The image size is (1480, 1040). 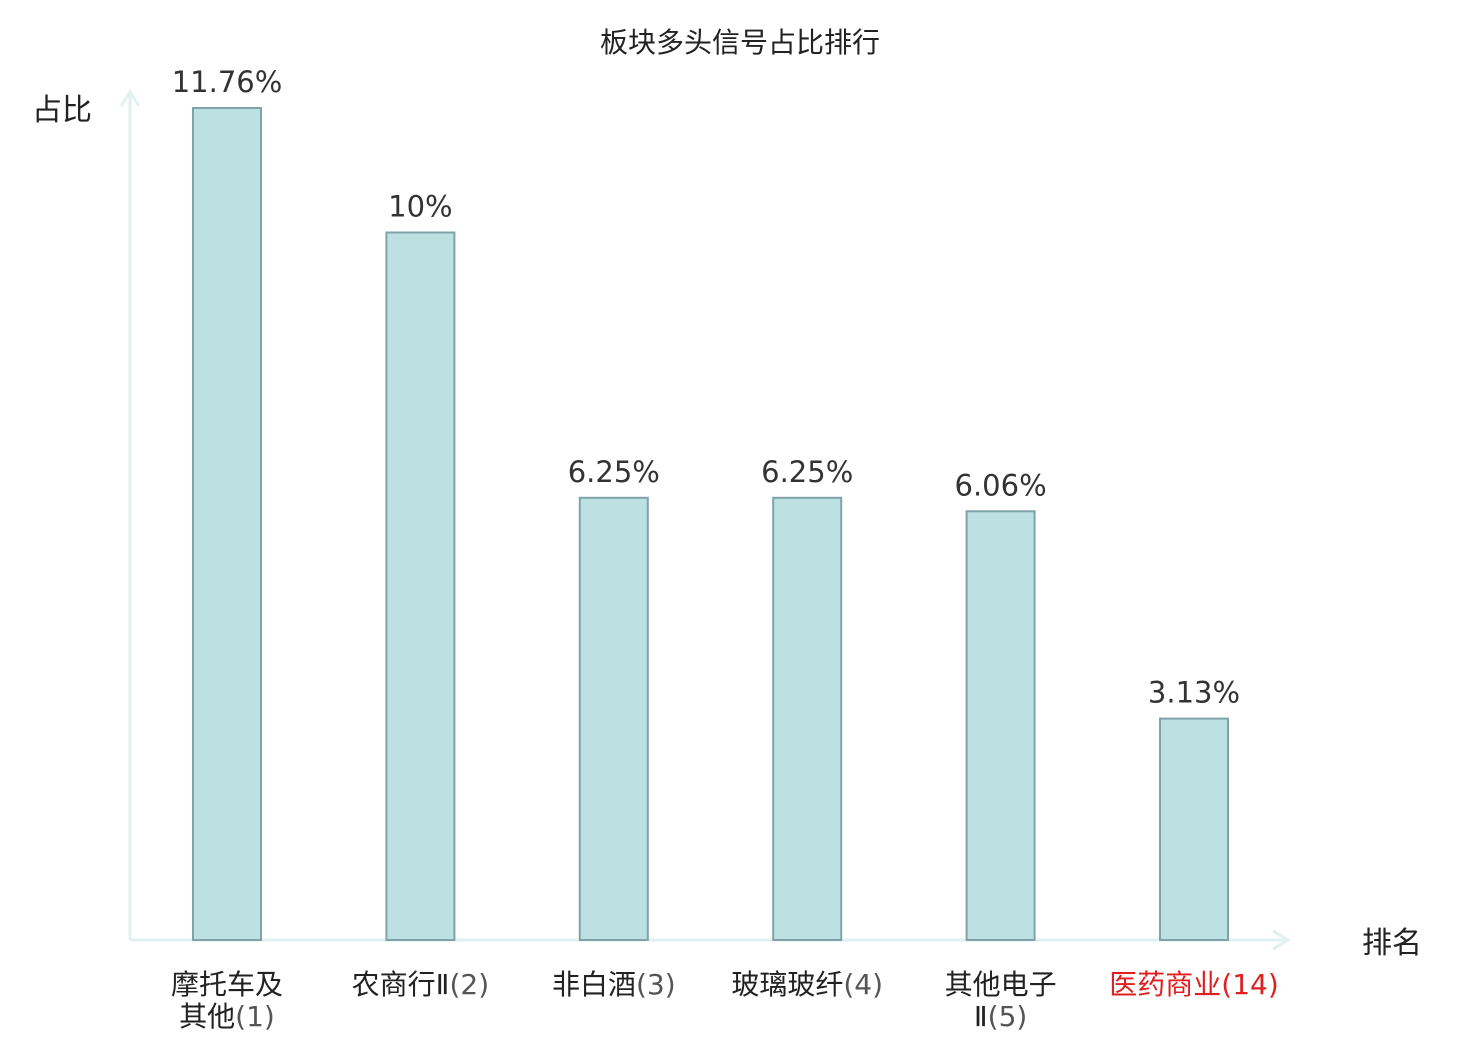 I want to click on category-label: 其他电子, so click(x=1001, y=984).